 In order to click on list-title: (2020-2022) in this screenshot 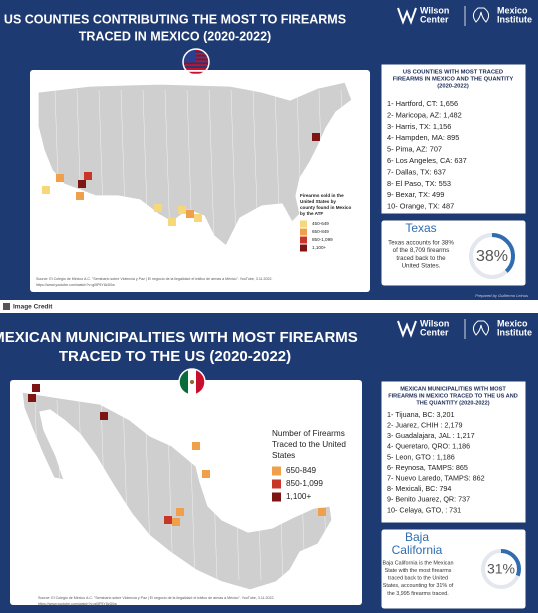, I will do `click(453, 87)`.